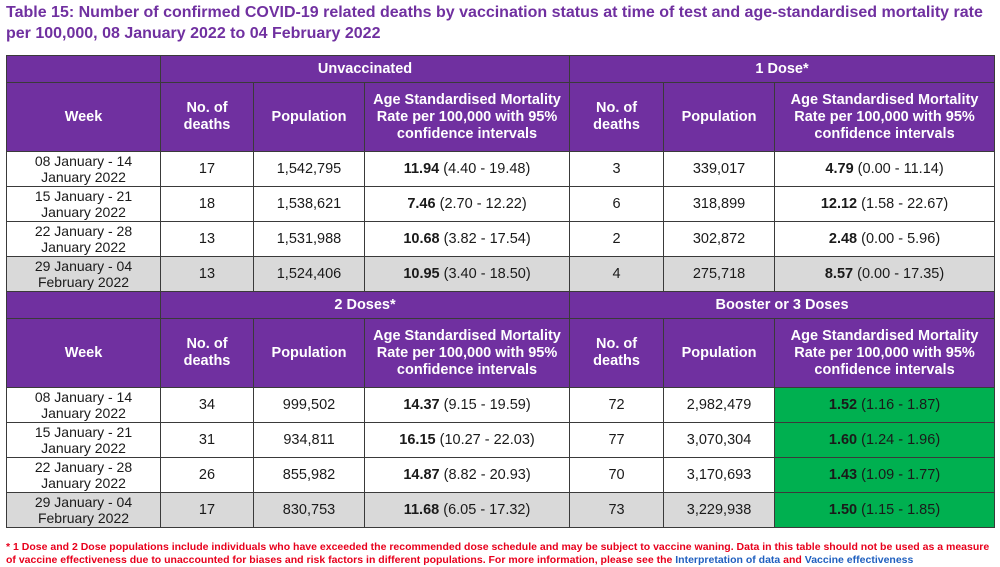 The height and width of the screenshot is (567, 1000). Describe the element at coordinates (421, 274) in the screenshot. I see `rate-value: 10.95` at that location.